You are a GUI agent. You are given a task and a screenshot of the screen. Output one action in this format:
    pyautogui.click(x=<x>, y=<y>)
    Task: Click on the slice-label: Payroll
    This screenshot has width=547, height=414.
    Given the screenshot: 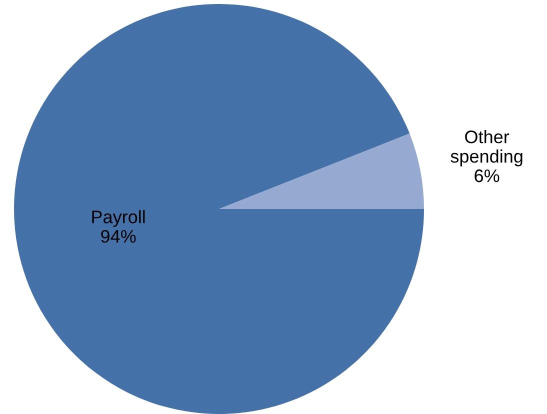 What is the action you would take?
    pyautogui.click(x=118, y=218)
    